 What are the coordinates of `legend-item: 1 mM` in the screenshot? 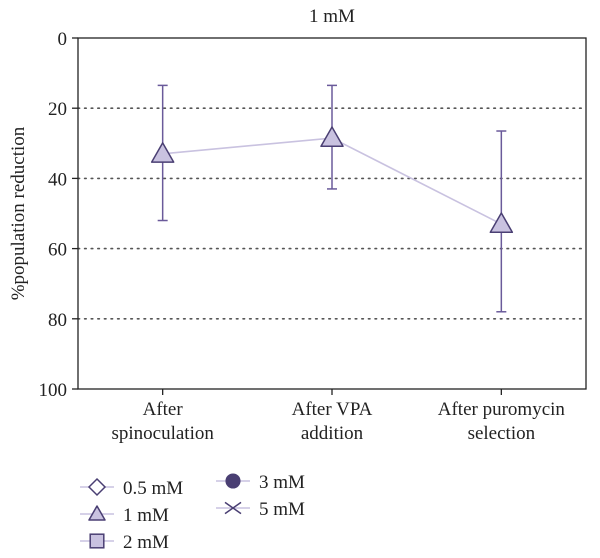 It's located at (124, 515).